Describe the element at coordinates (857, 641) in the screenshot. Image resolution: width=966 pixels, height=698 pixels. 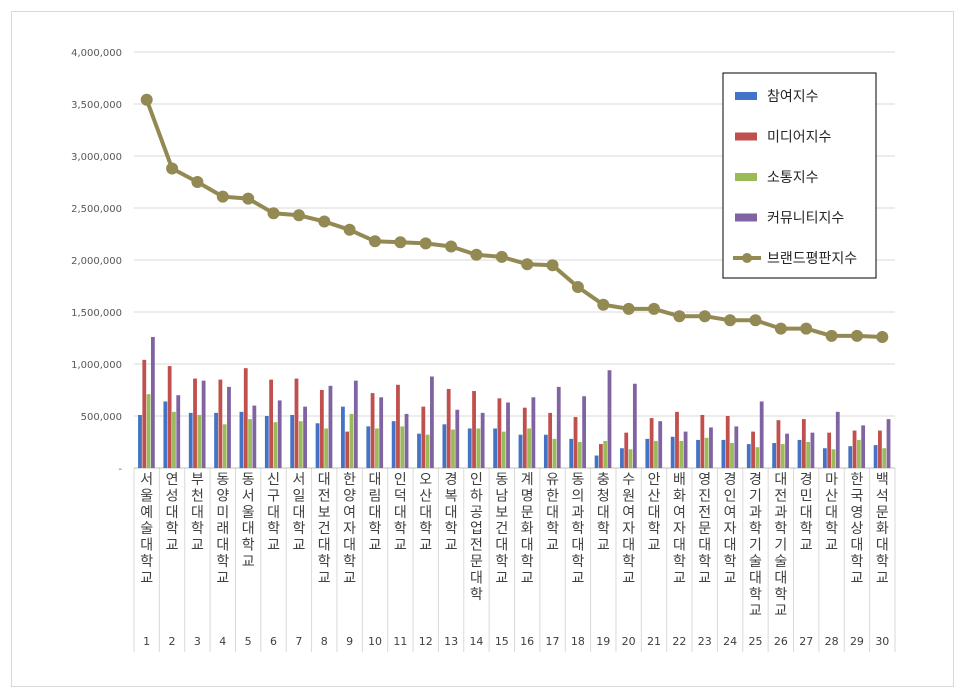
I see `rank-label: 29` at that location.